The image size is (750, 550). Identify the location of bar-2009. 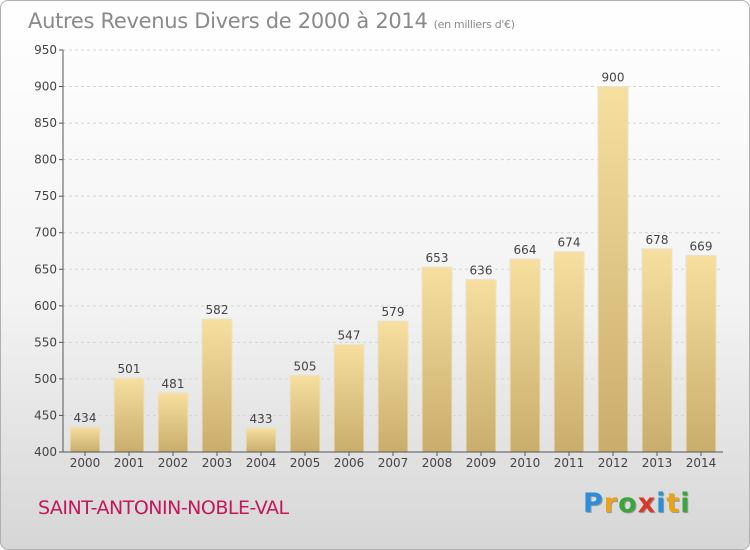
(481, 366).